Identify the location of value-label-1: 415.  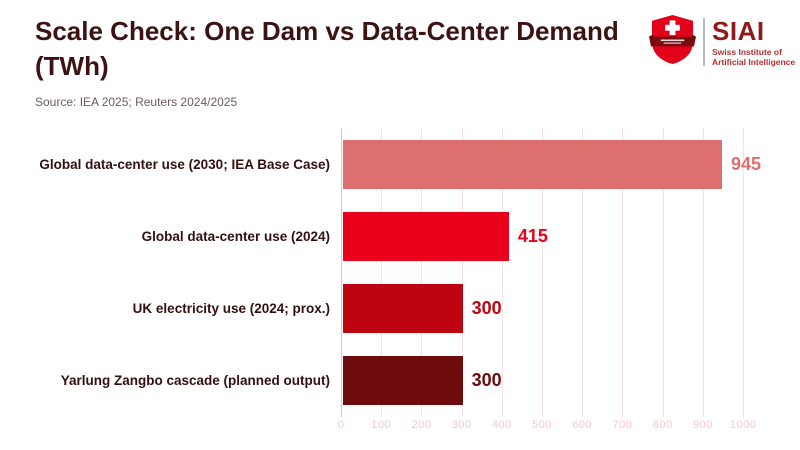
(532, 235).